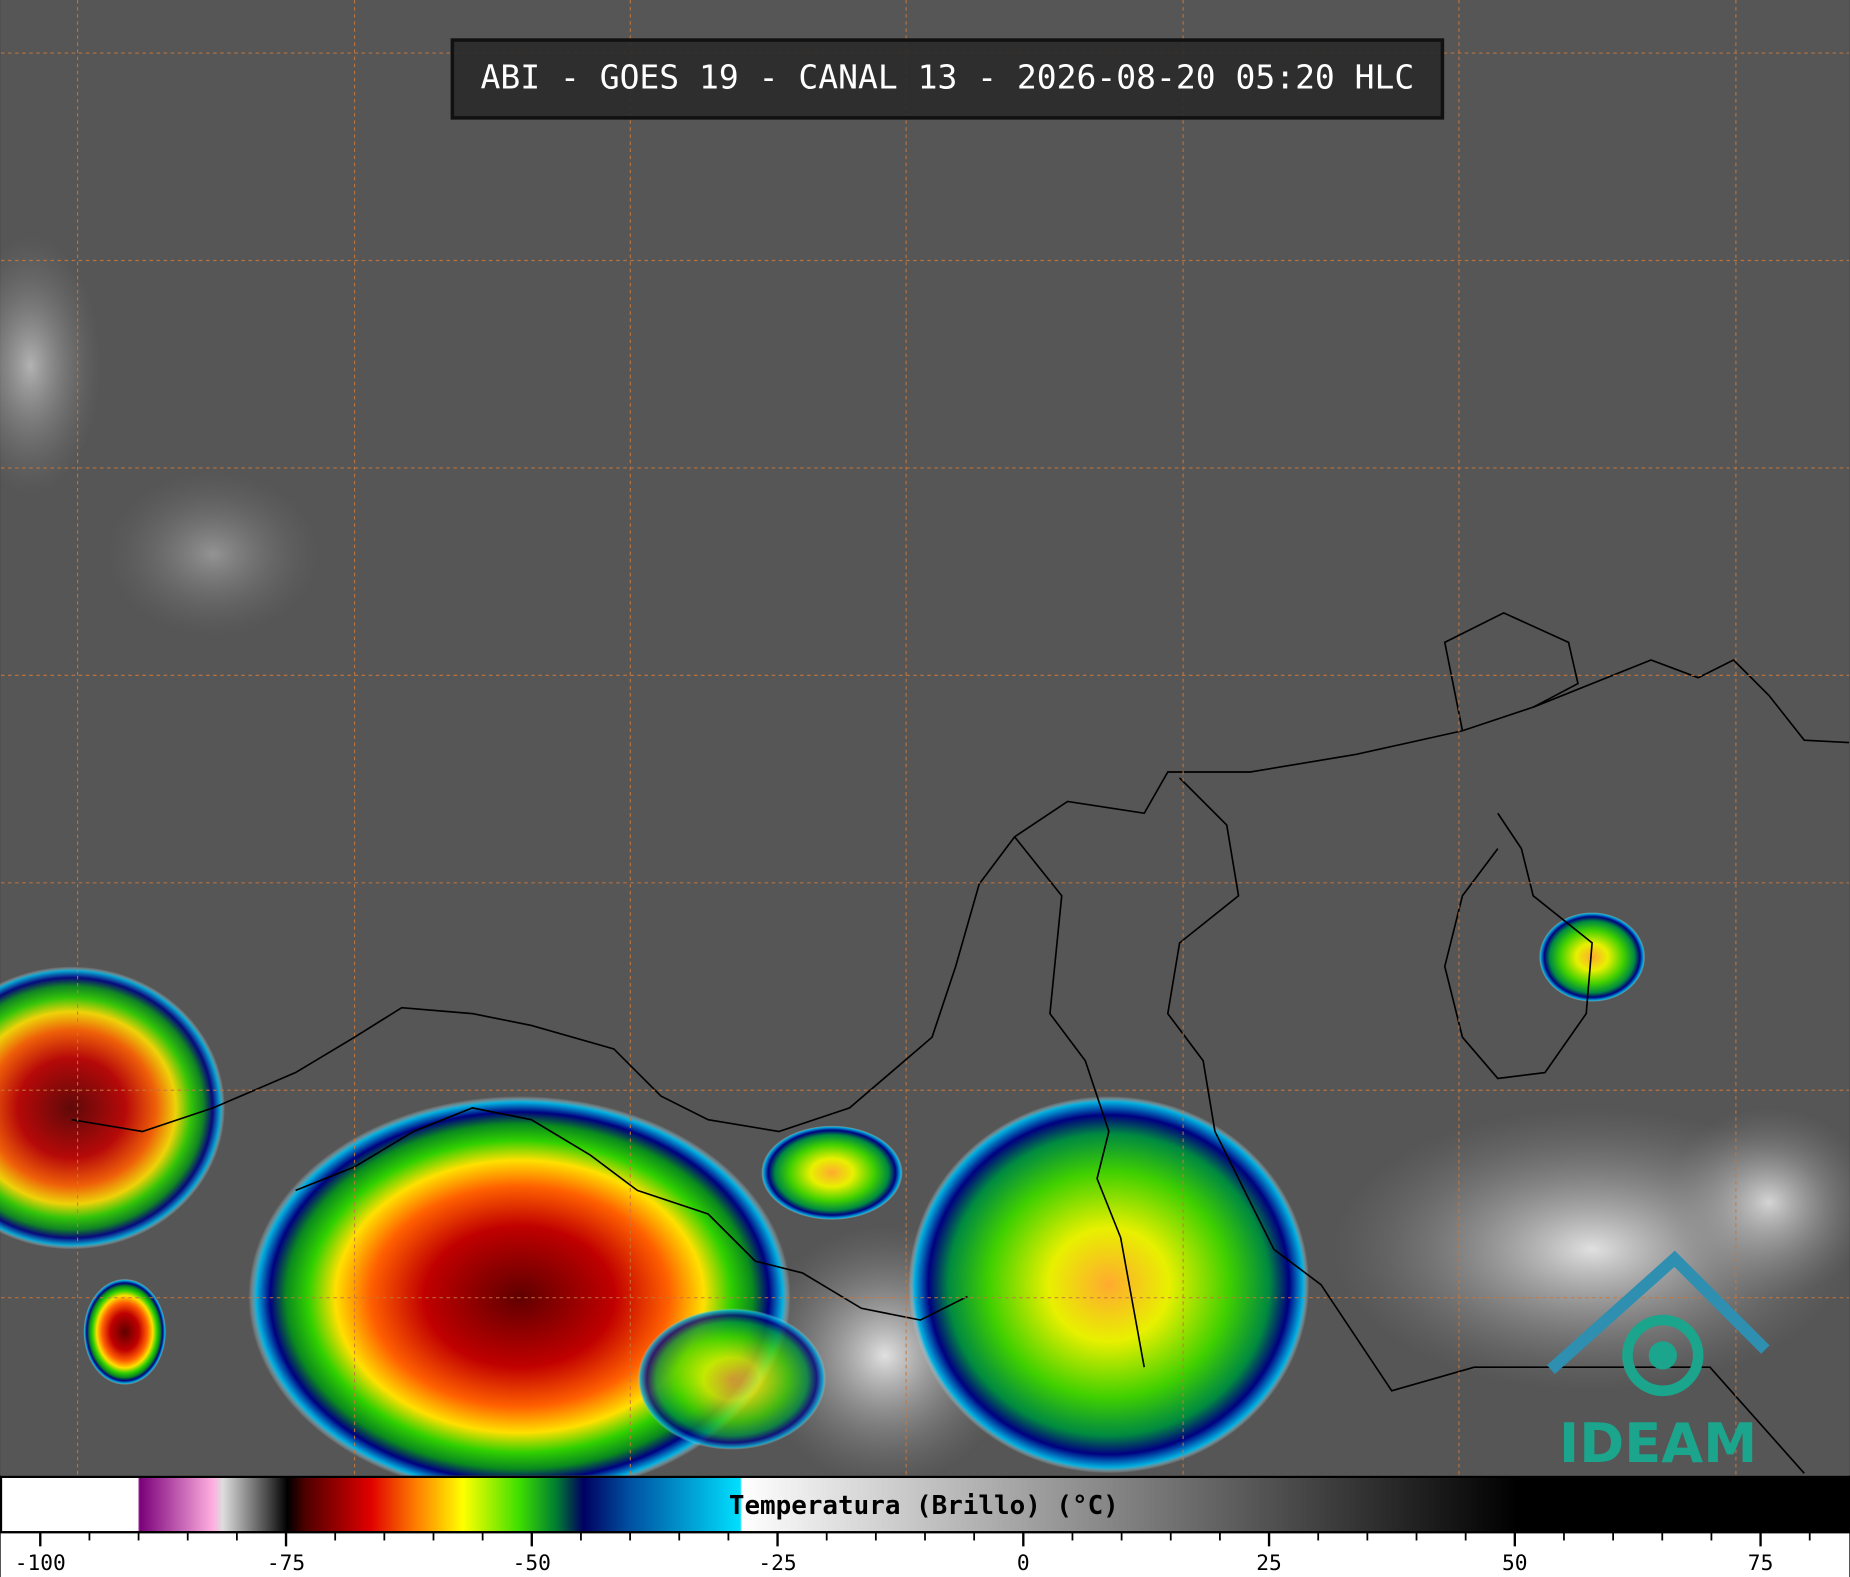 This screenshot has width=1850, height=1577. I want to click on logo-text: IDEAM, so click(1658, 1443).